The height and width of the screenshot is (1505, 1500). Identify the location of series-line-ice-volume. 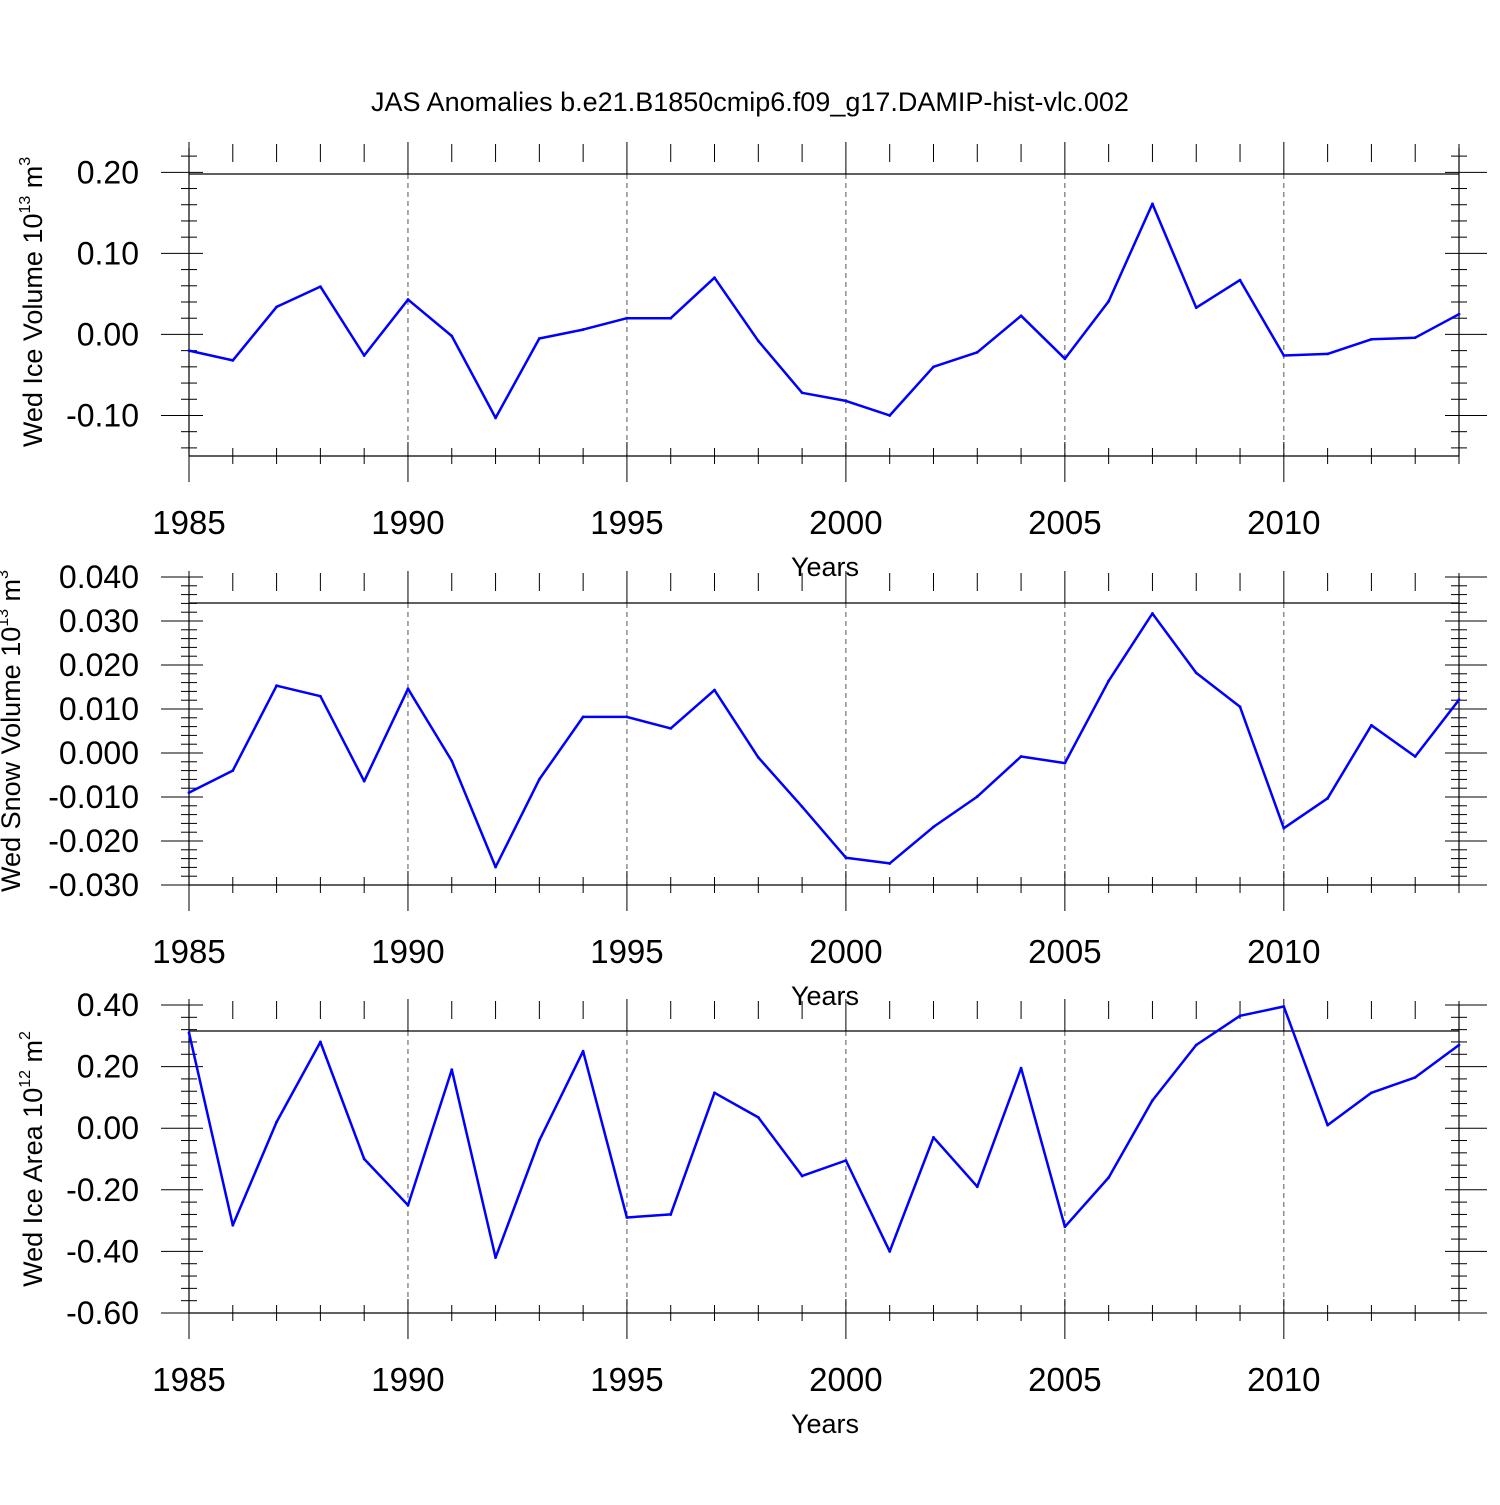
(824, 311).